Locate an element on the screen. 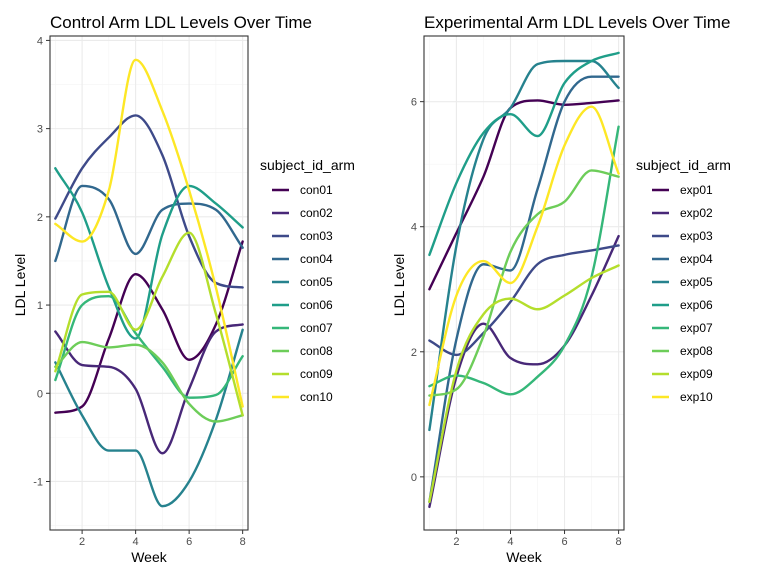 This screenshot has width=768, height=576. legend-label-con07: con07 is located at coordinates (316, 328).